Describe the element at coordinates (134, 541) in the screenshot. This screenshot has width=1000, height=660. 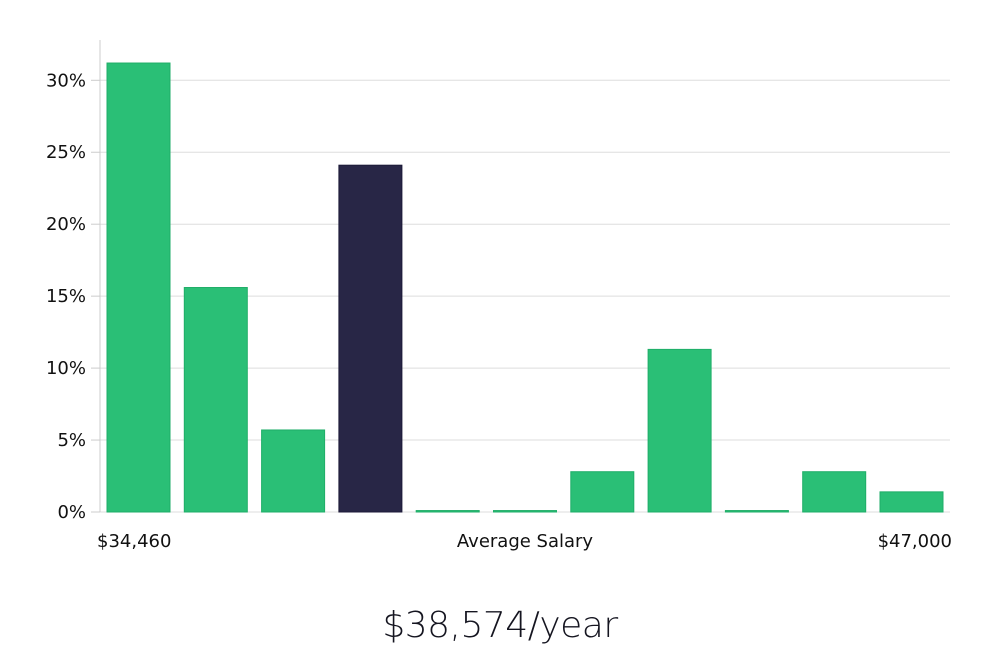
I see `x-start-label: $34,460` at that location.